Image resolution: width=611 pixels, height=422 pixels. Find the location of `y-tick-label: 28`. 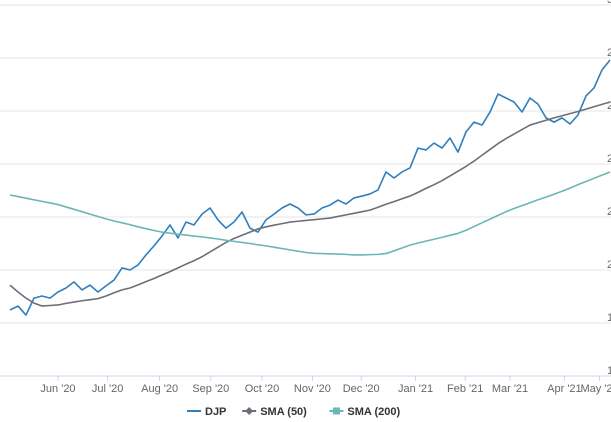

y-tick-label: 28 is located at coordinates (609, 53).